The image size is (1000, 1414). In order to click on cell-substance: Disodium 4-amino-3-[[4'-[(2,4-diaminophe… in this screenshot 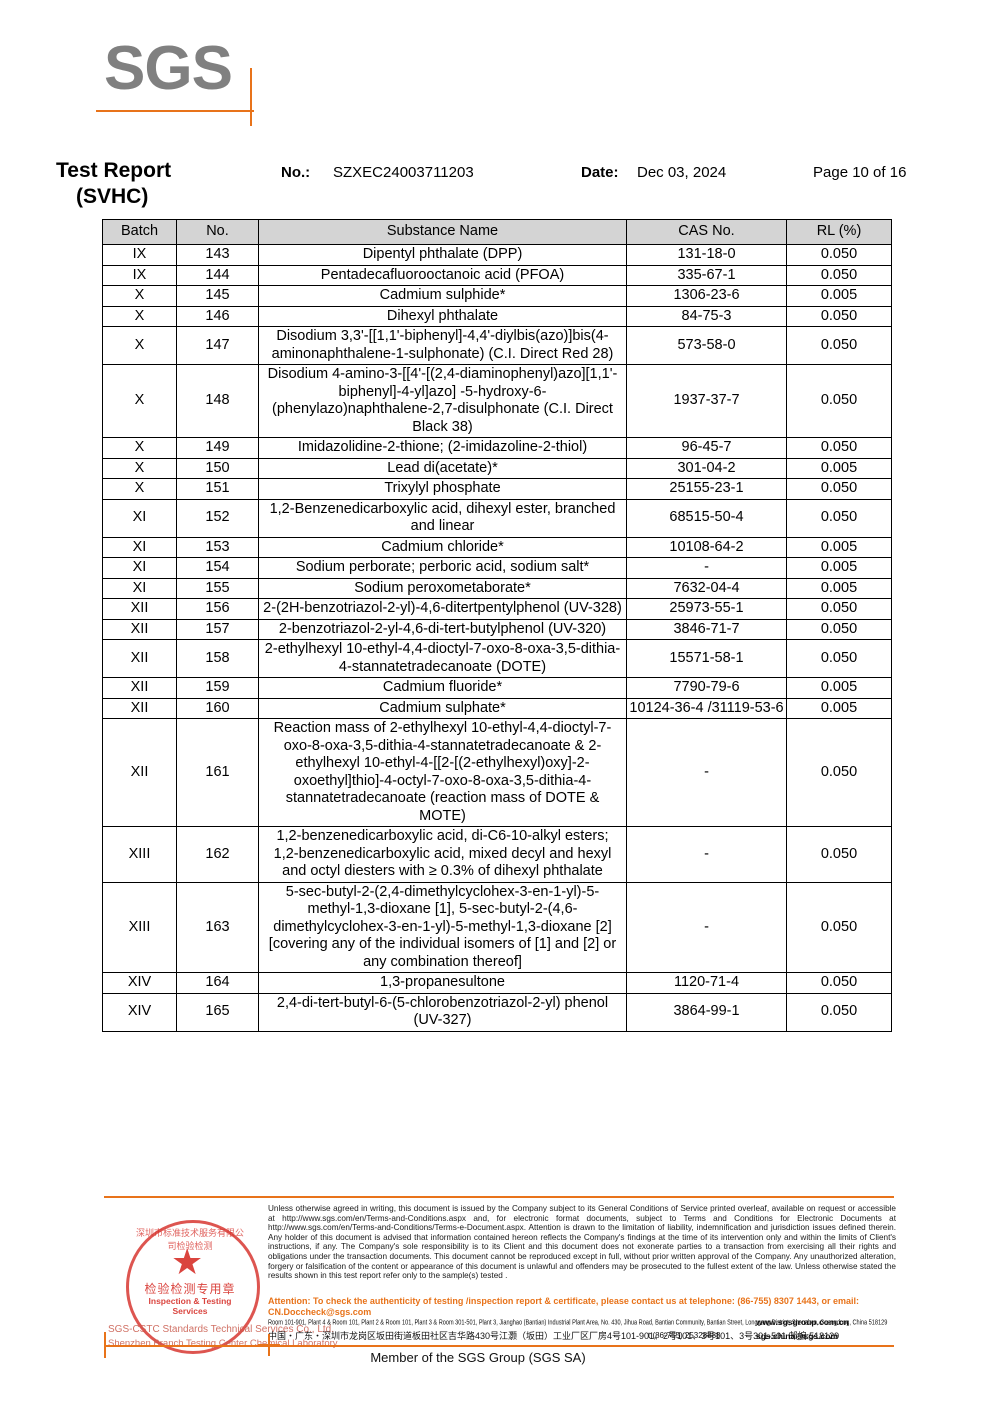, I will do `click(442, 401)`.